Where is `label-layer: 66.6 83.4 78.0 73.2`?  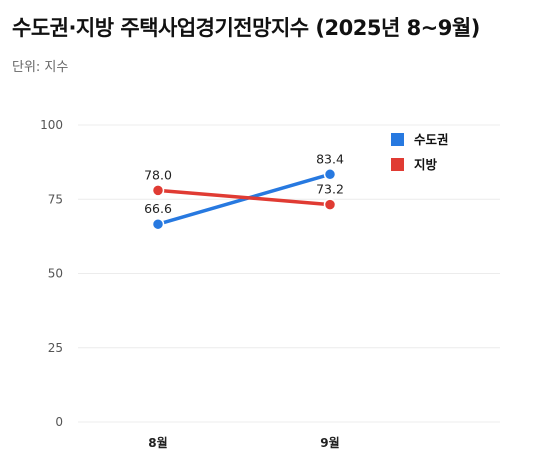 label-layer: 66.6 83.4 78.0 73.2 is located at coordinates (244, 183).